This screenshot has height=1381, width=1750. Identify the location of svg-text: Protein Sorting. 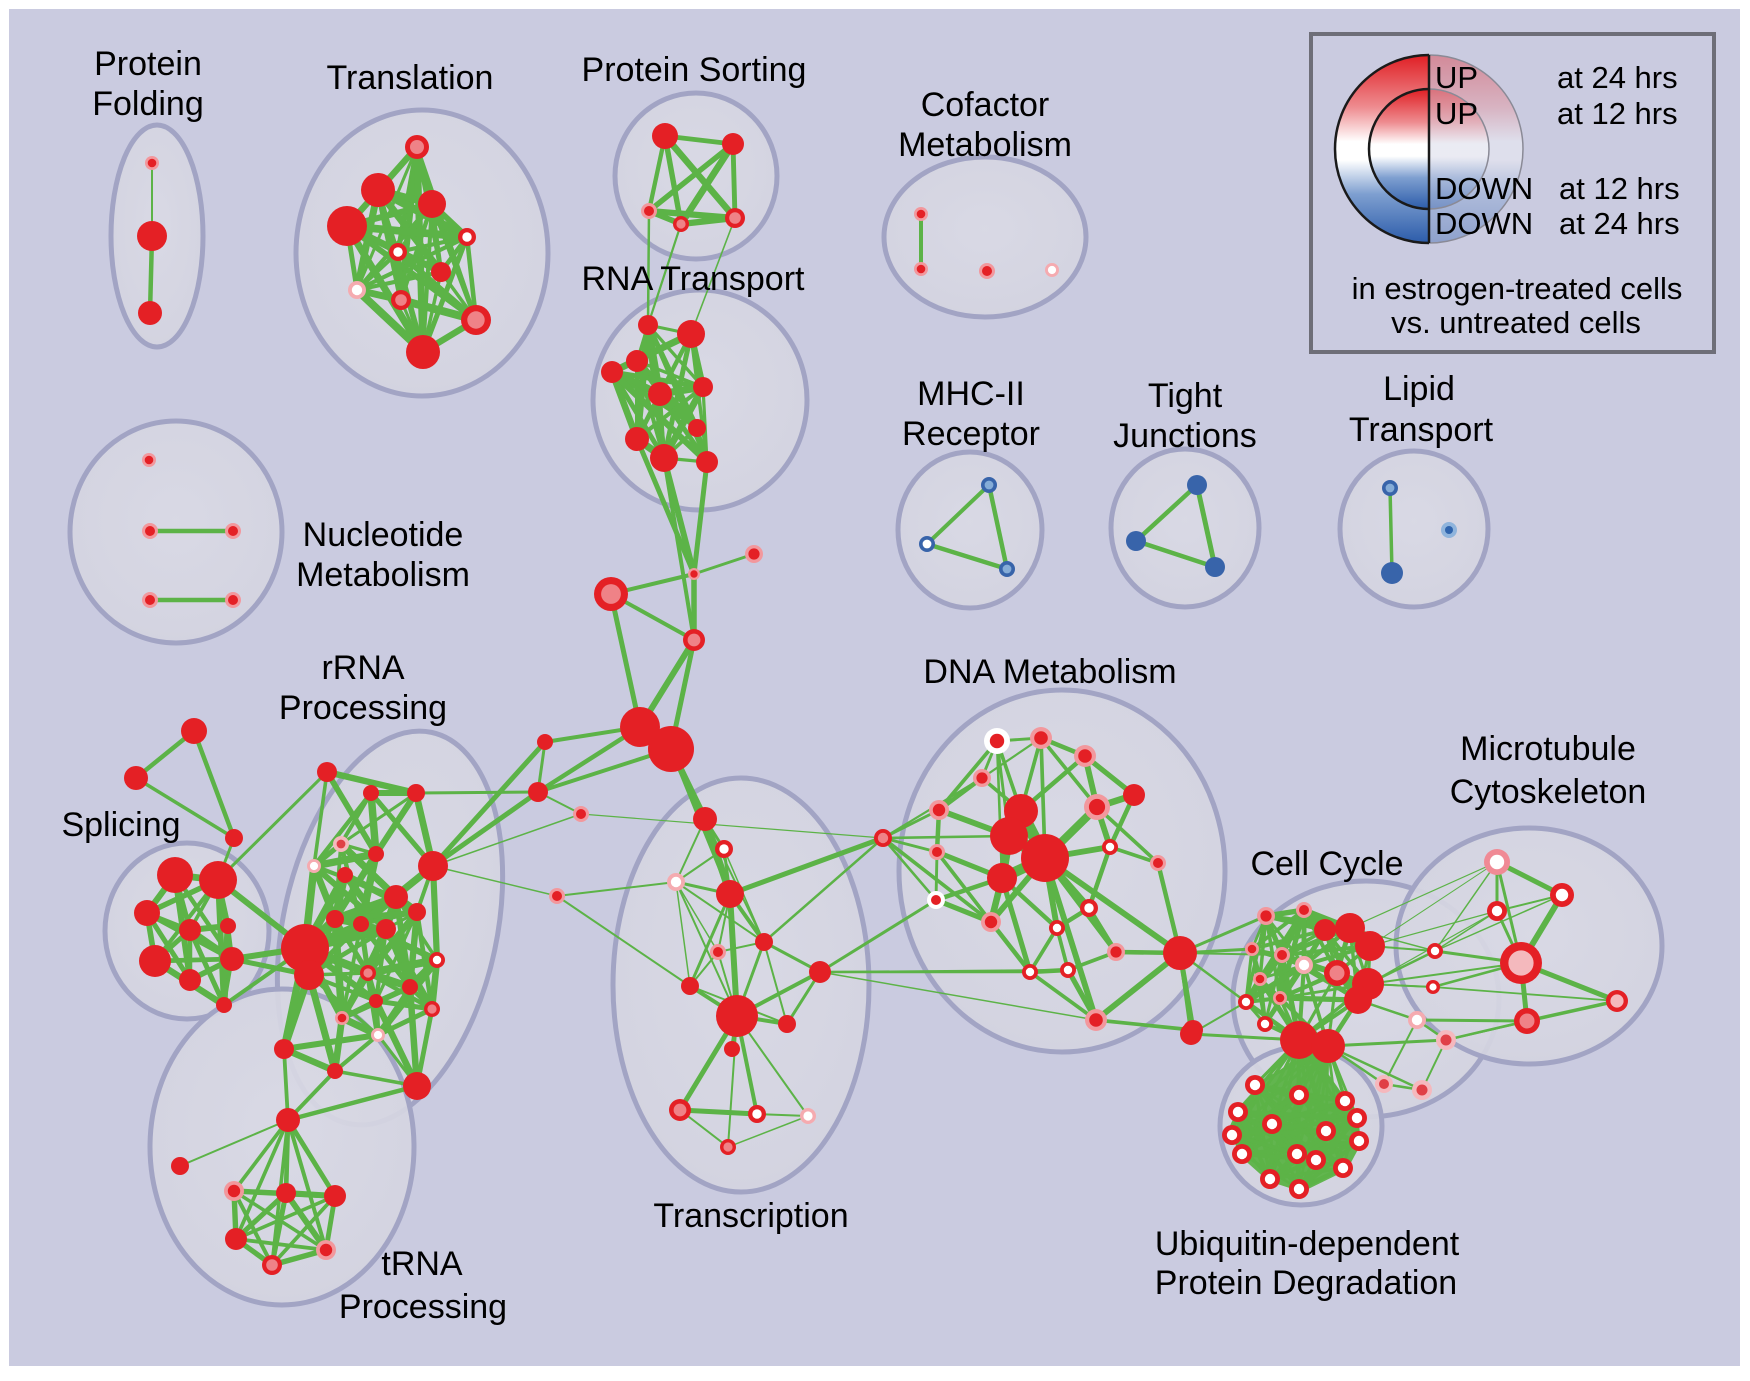
(694, 70).